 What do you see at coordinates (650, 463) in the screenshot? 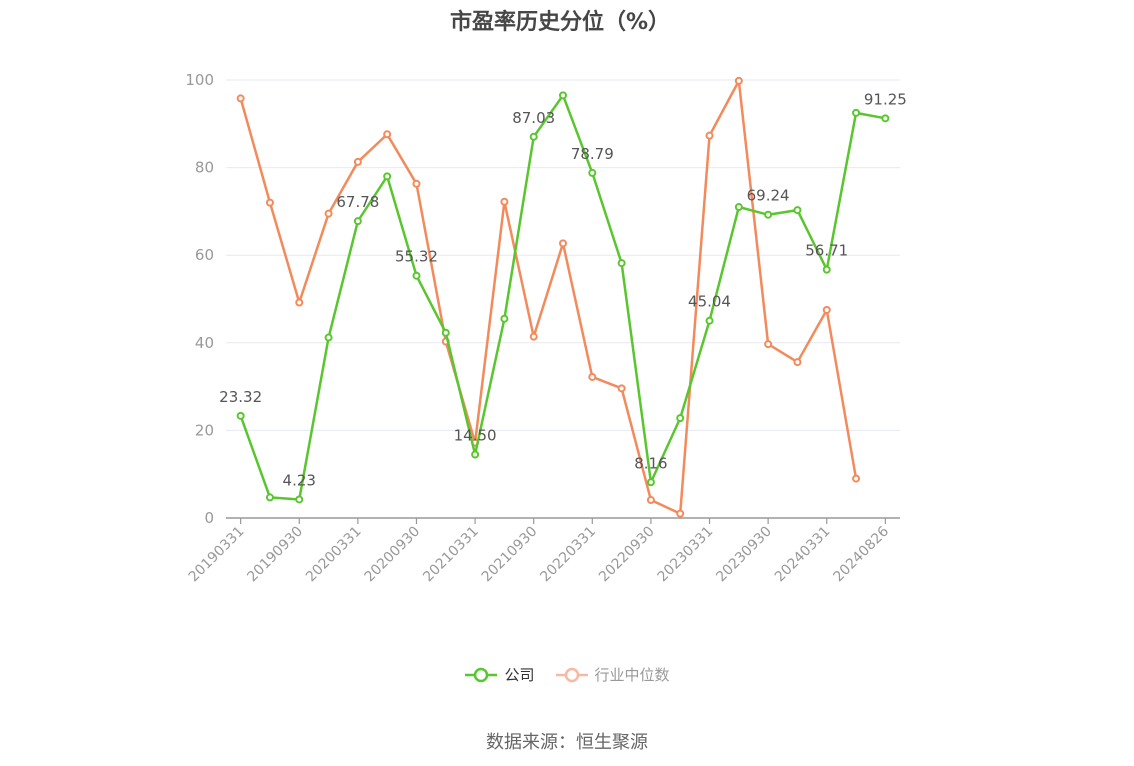
I see `data-label: 8.16` at bounding box center [650, 463].